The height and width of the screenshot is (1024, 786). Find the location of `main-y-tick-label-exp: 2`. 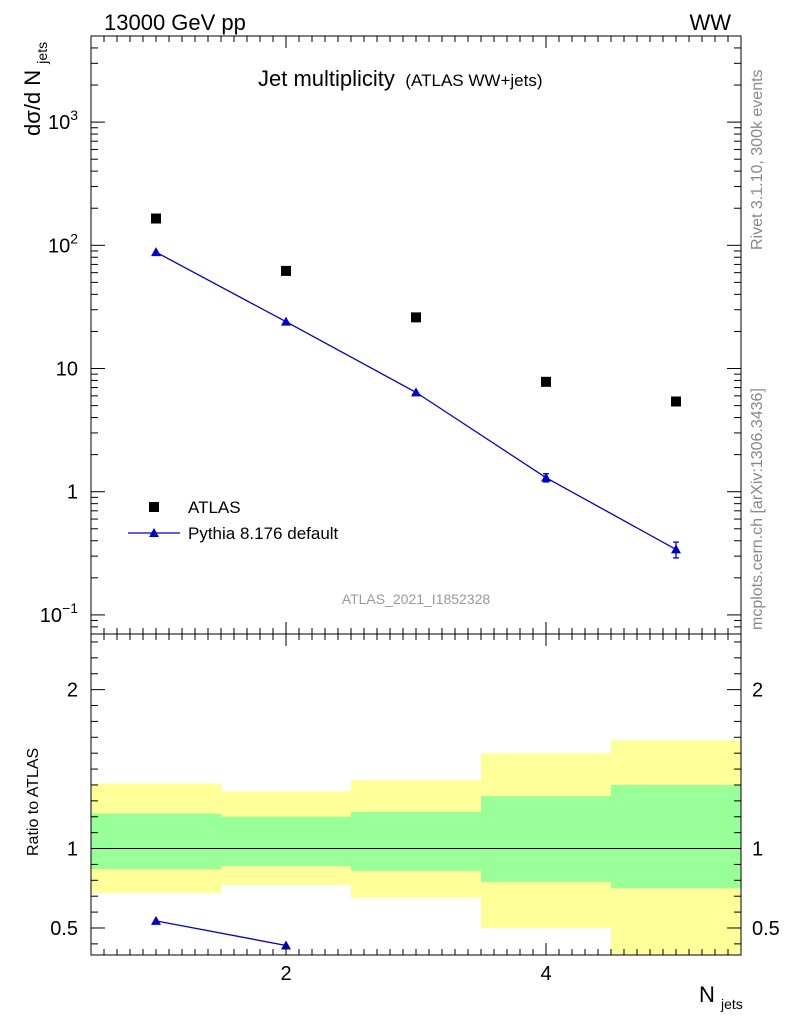

main-y-tick-label-exp: 2 is located at coordinates (74, 238).